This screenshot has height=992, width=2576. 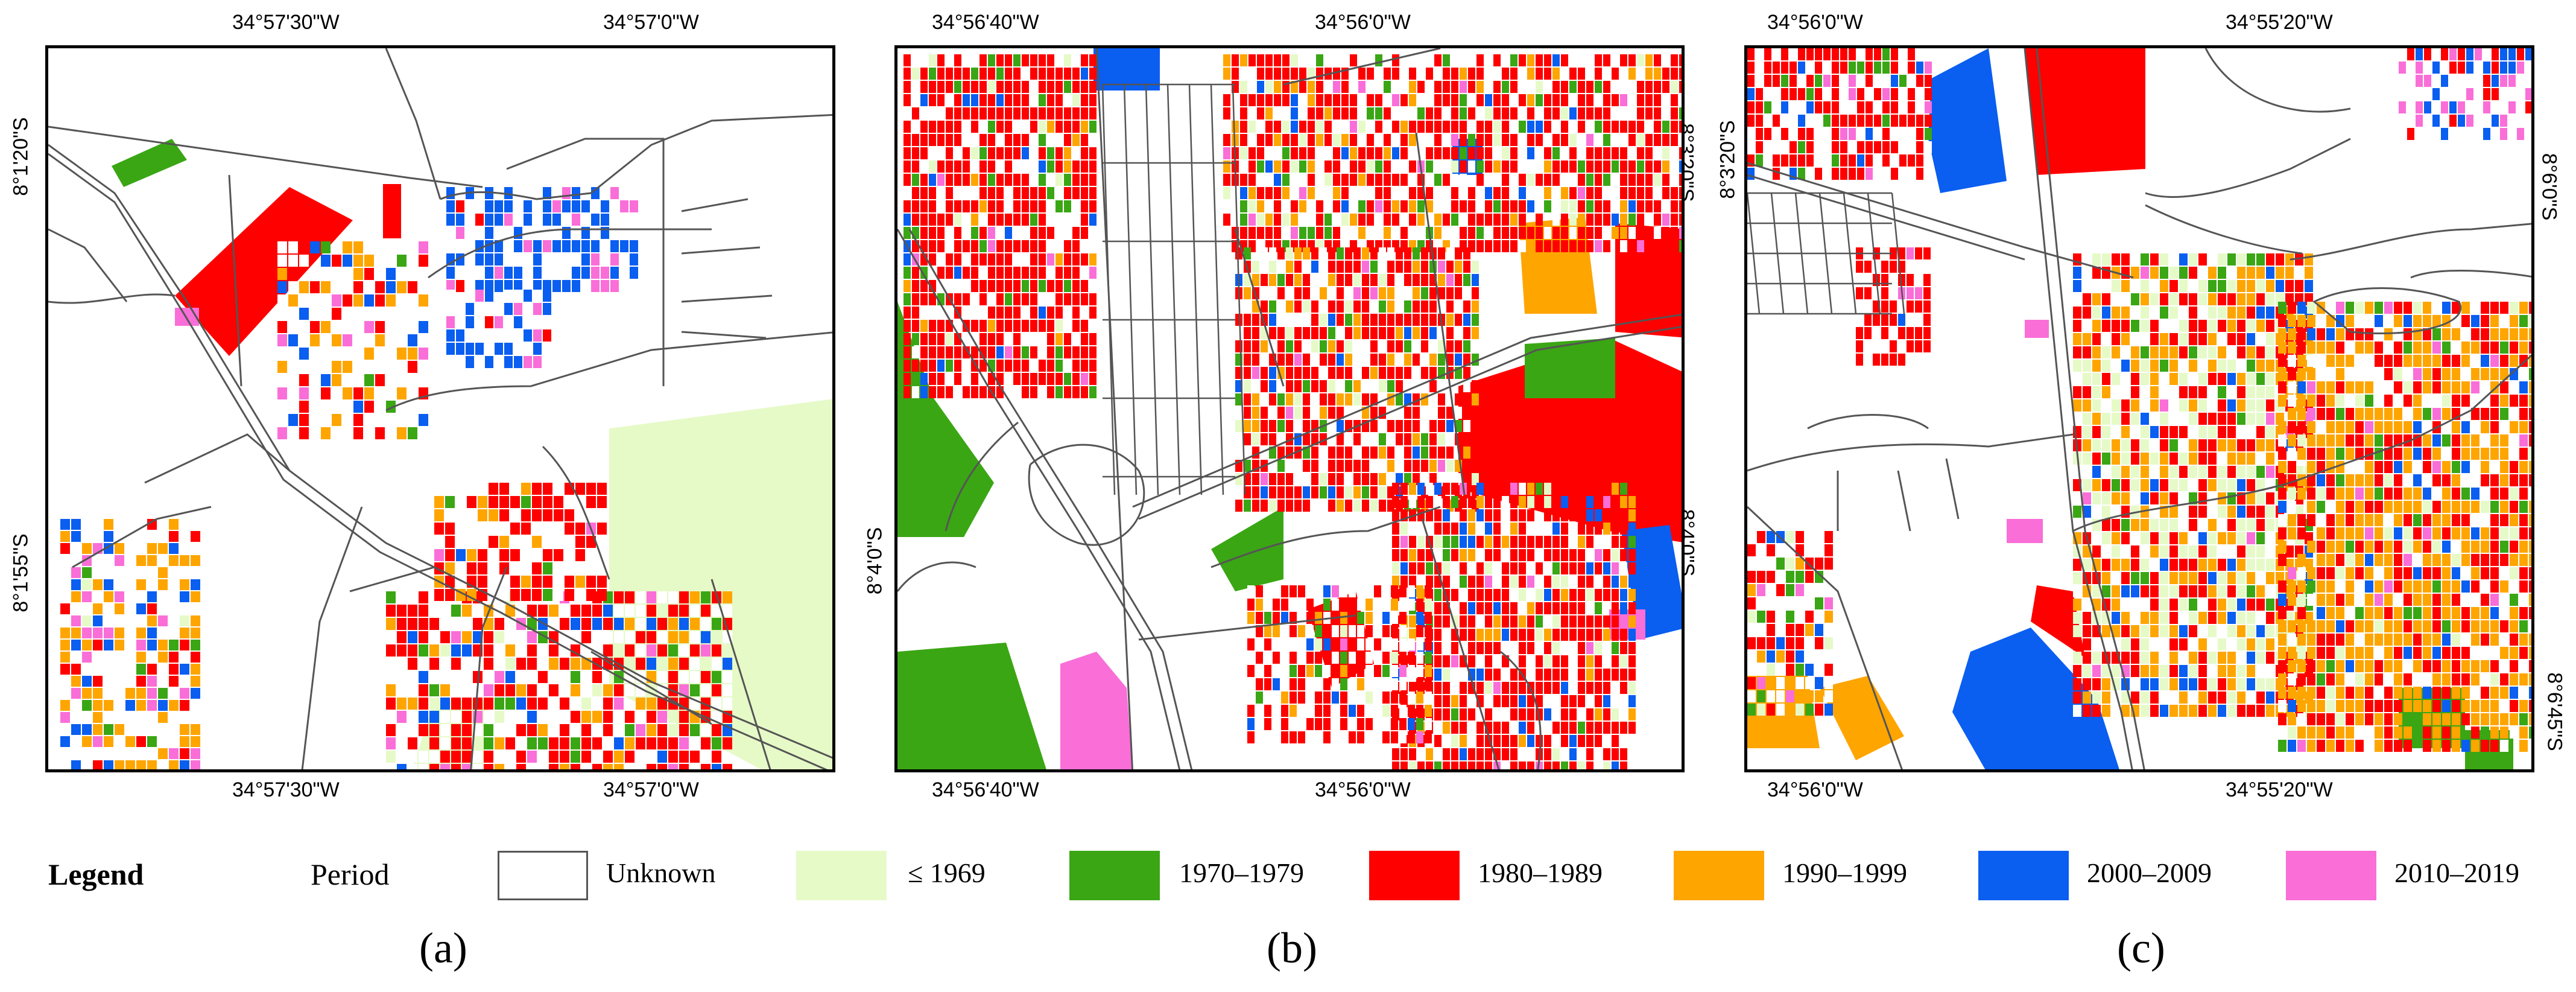 I want to click on legend-period-label: Period, so click(x=350, y=874).